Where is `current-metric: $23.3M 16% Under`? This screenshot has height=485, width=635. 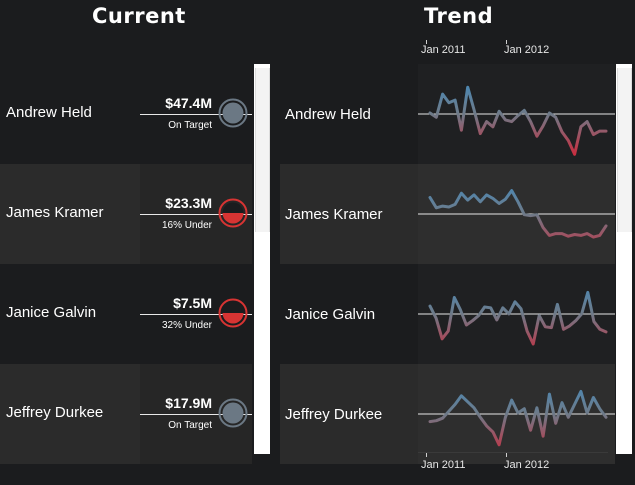
current-metric: $23.3M 16% Under is located at coordinates (196, 214).